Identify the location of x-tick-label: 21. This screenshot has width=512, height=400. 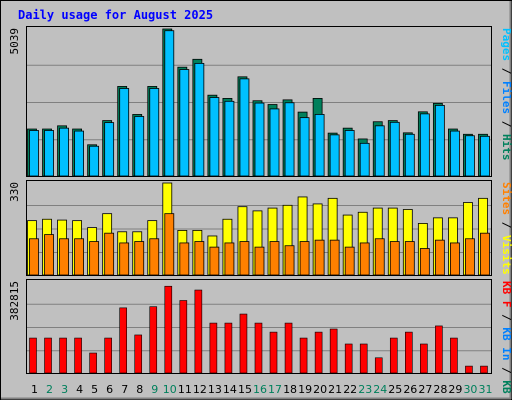
(335, 389).